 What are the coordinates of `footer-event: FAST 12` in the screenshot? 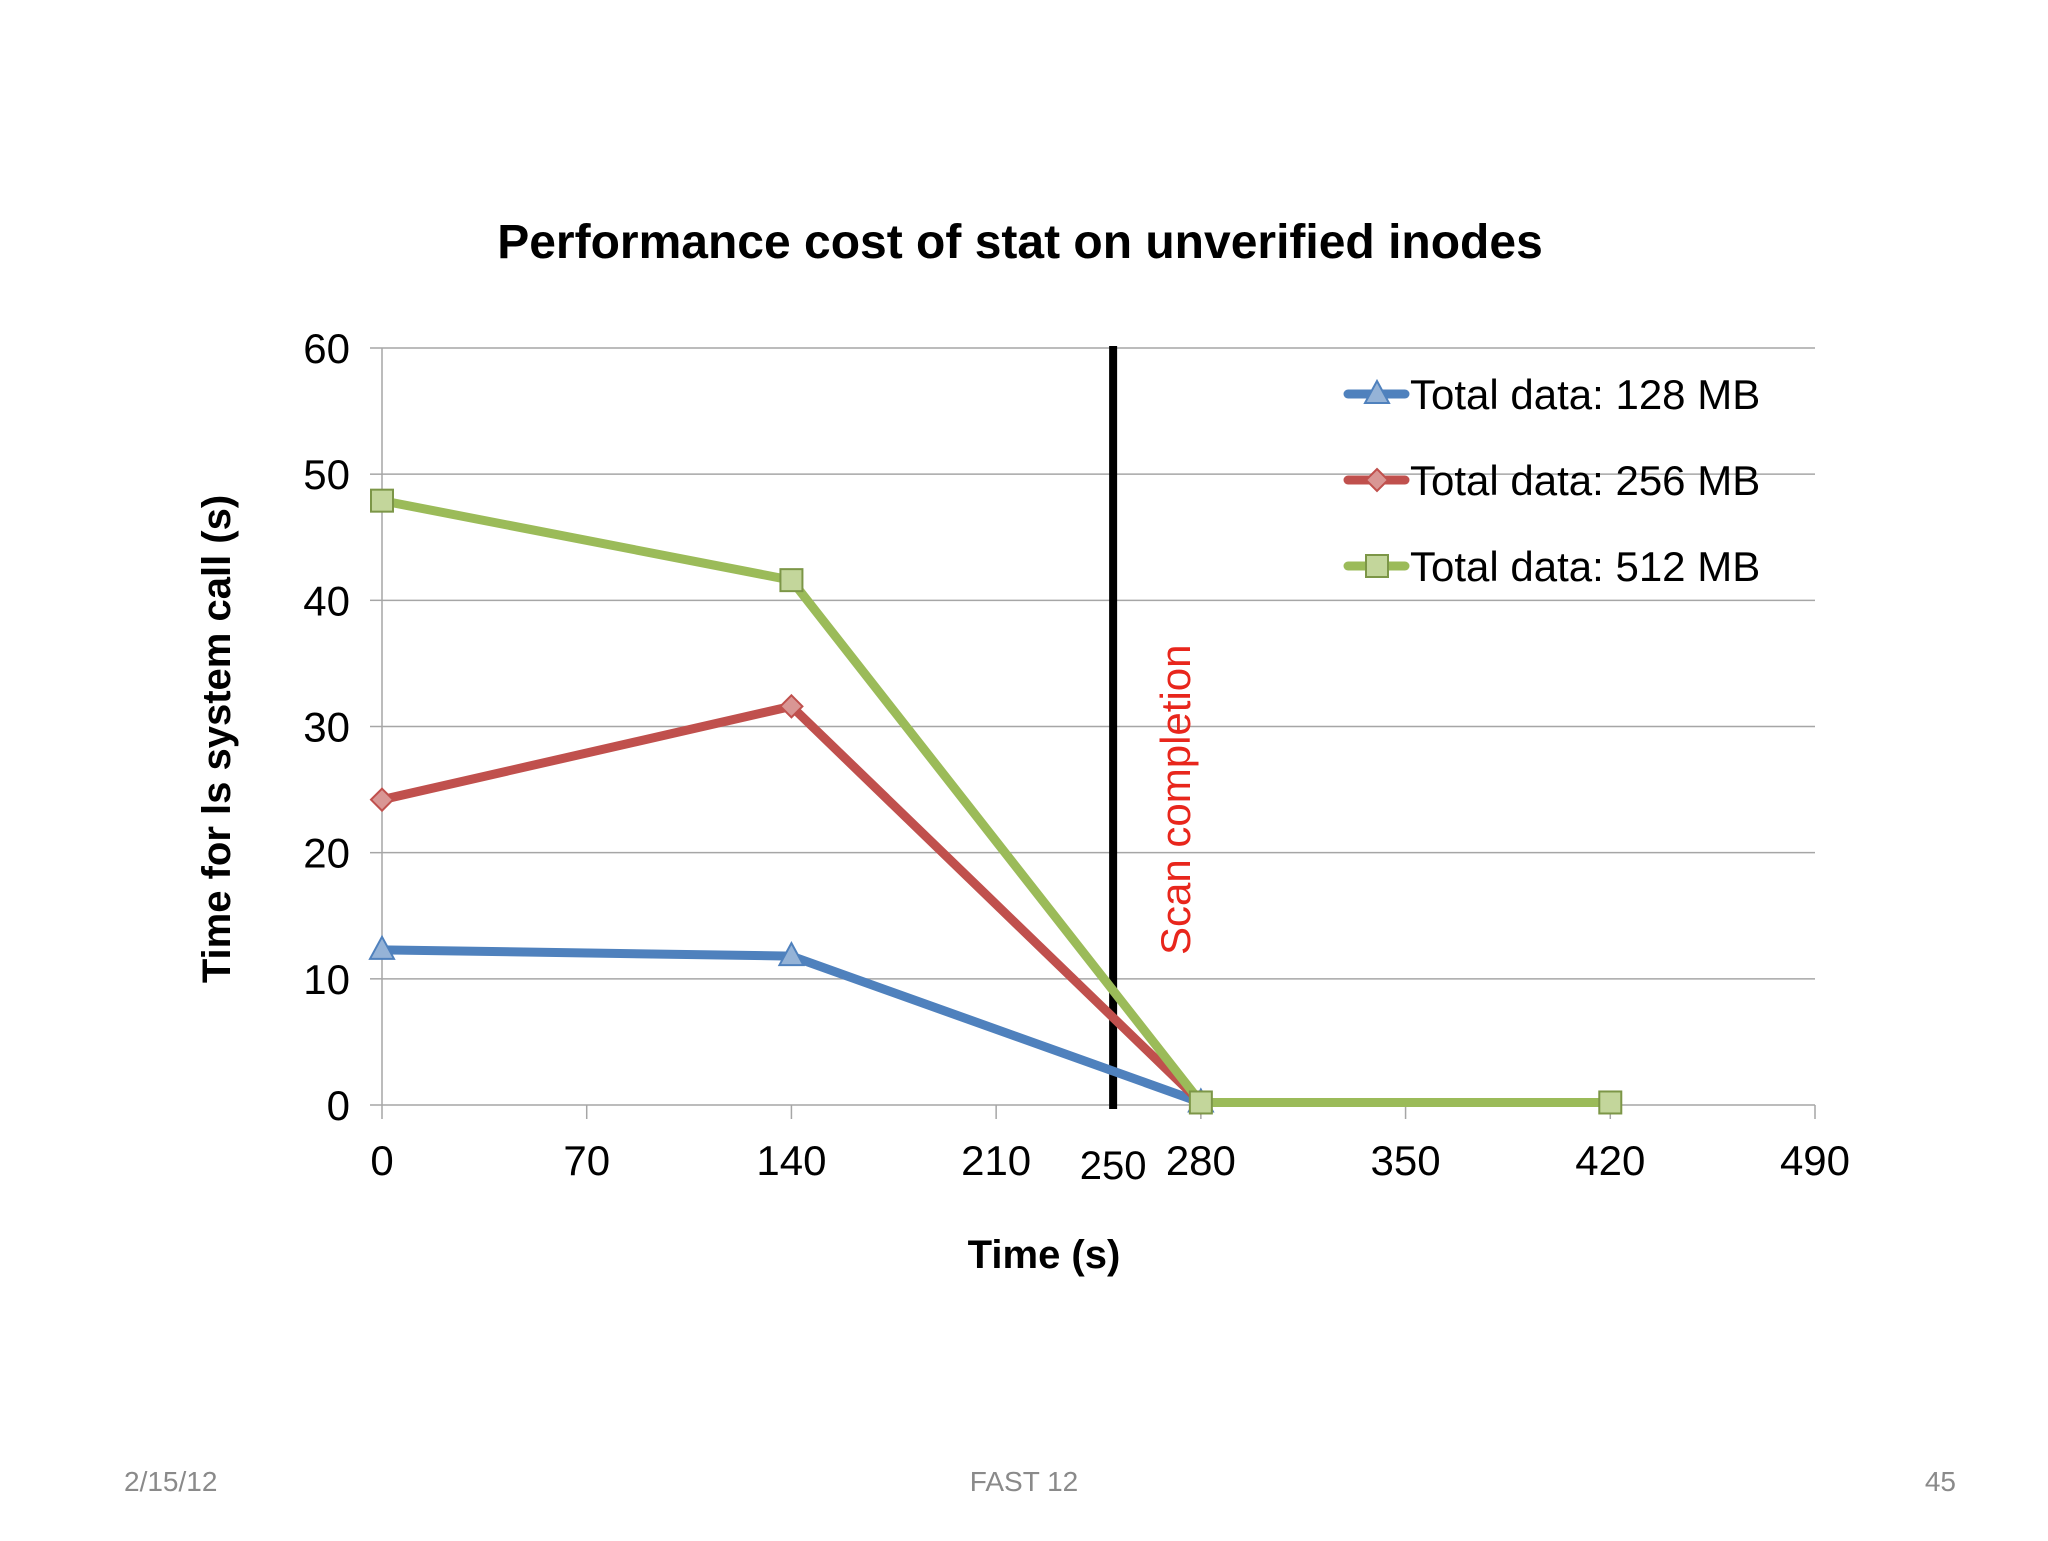 It's located at (1024, 1481).